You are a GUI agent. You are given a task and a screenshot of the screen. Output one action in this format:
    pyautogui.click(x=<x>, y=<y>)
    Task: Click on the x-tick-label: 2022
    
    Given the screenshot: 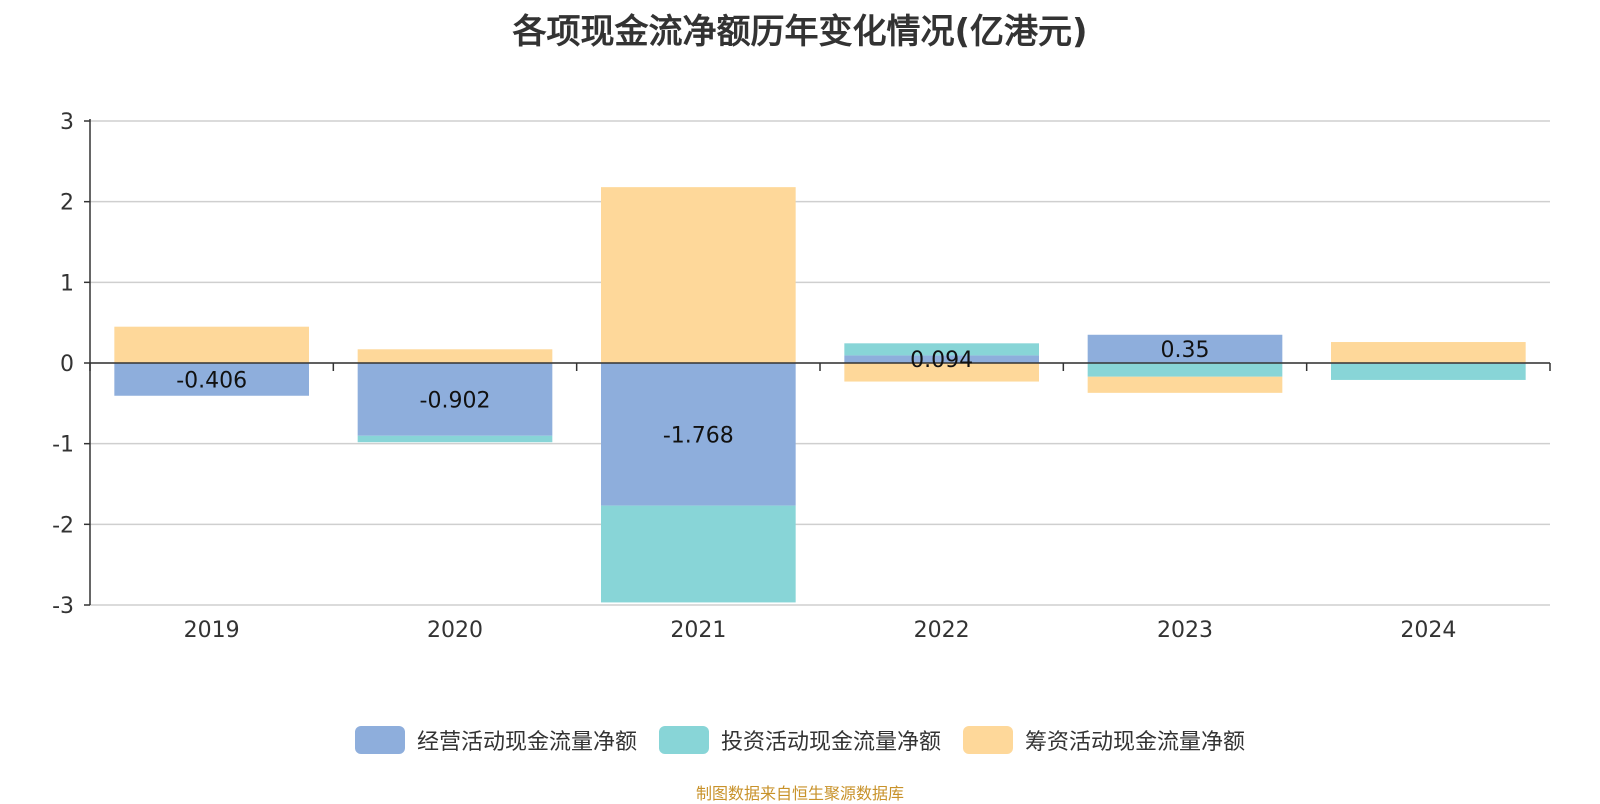 What is the action you would take?
    pyautogui.click(x=942, y=630)
    